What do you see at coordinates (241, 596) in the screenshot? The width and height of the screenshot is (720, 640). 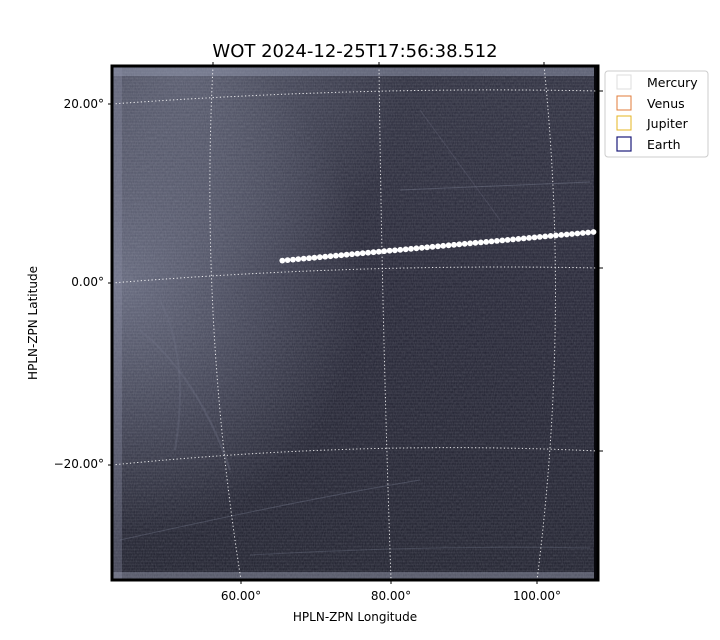 I see `x-tick-label: 60.00°` at bounding box center [241, 596].